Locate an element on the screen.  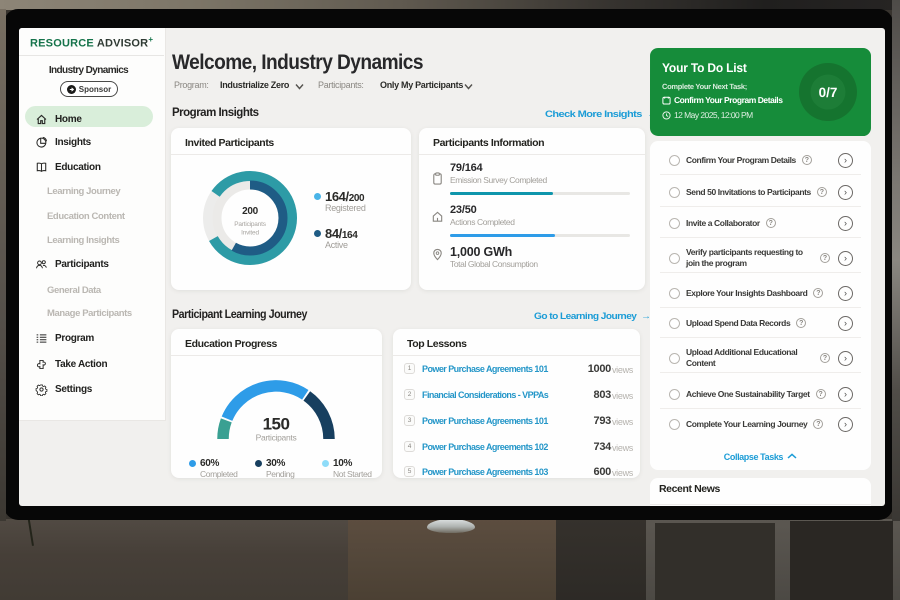
svg-text: 150 is located at coordinates (276, 424).